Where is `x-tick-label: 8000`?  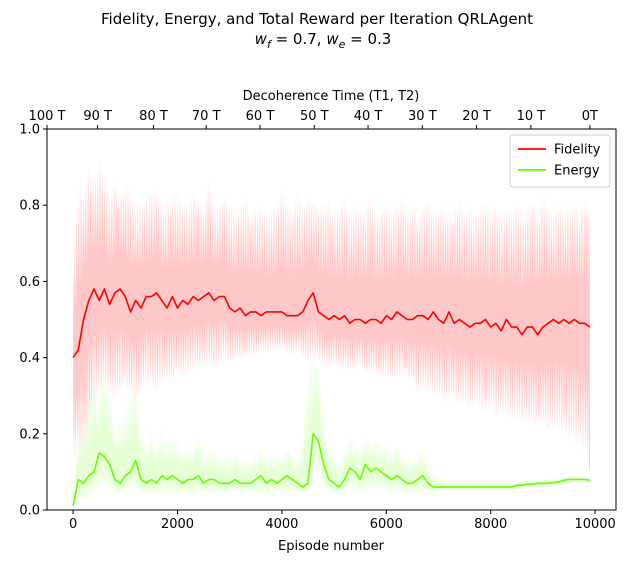 x-tick-label: 8000 is located at coordinates (490, 524).